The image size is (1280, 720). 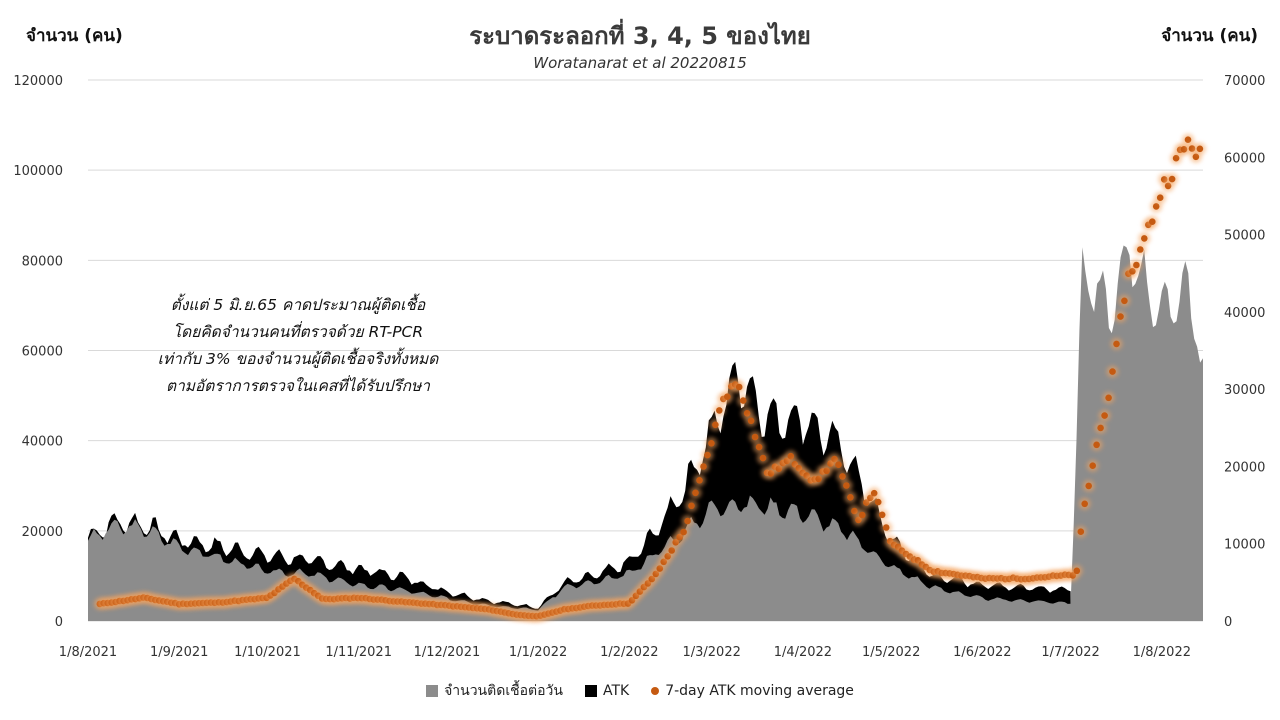 What do you see at coordinates (447, 652) in the screenshot?
I see `x-tick-label: 1/12/2021` at bounding box center [447, 652].